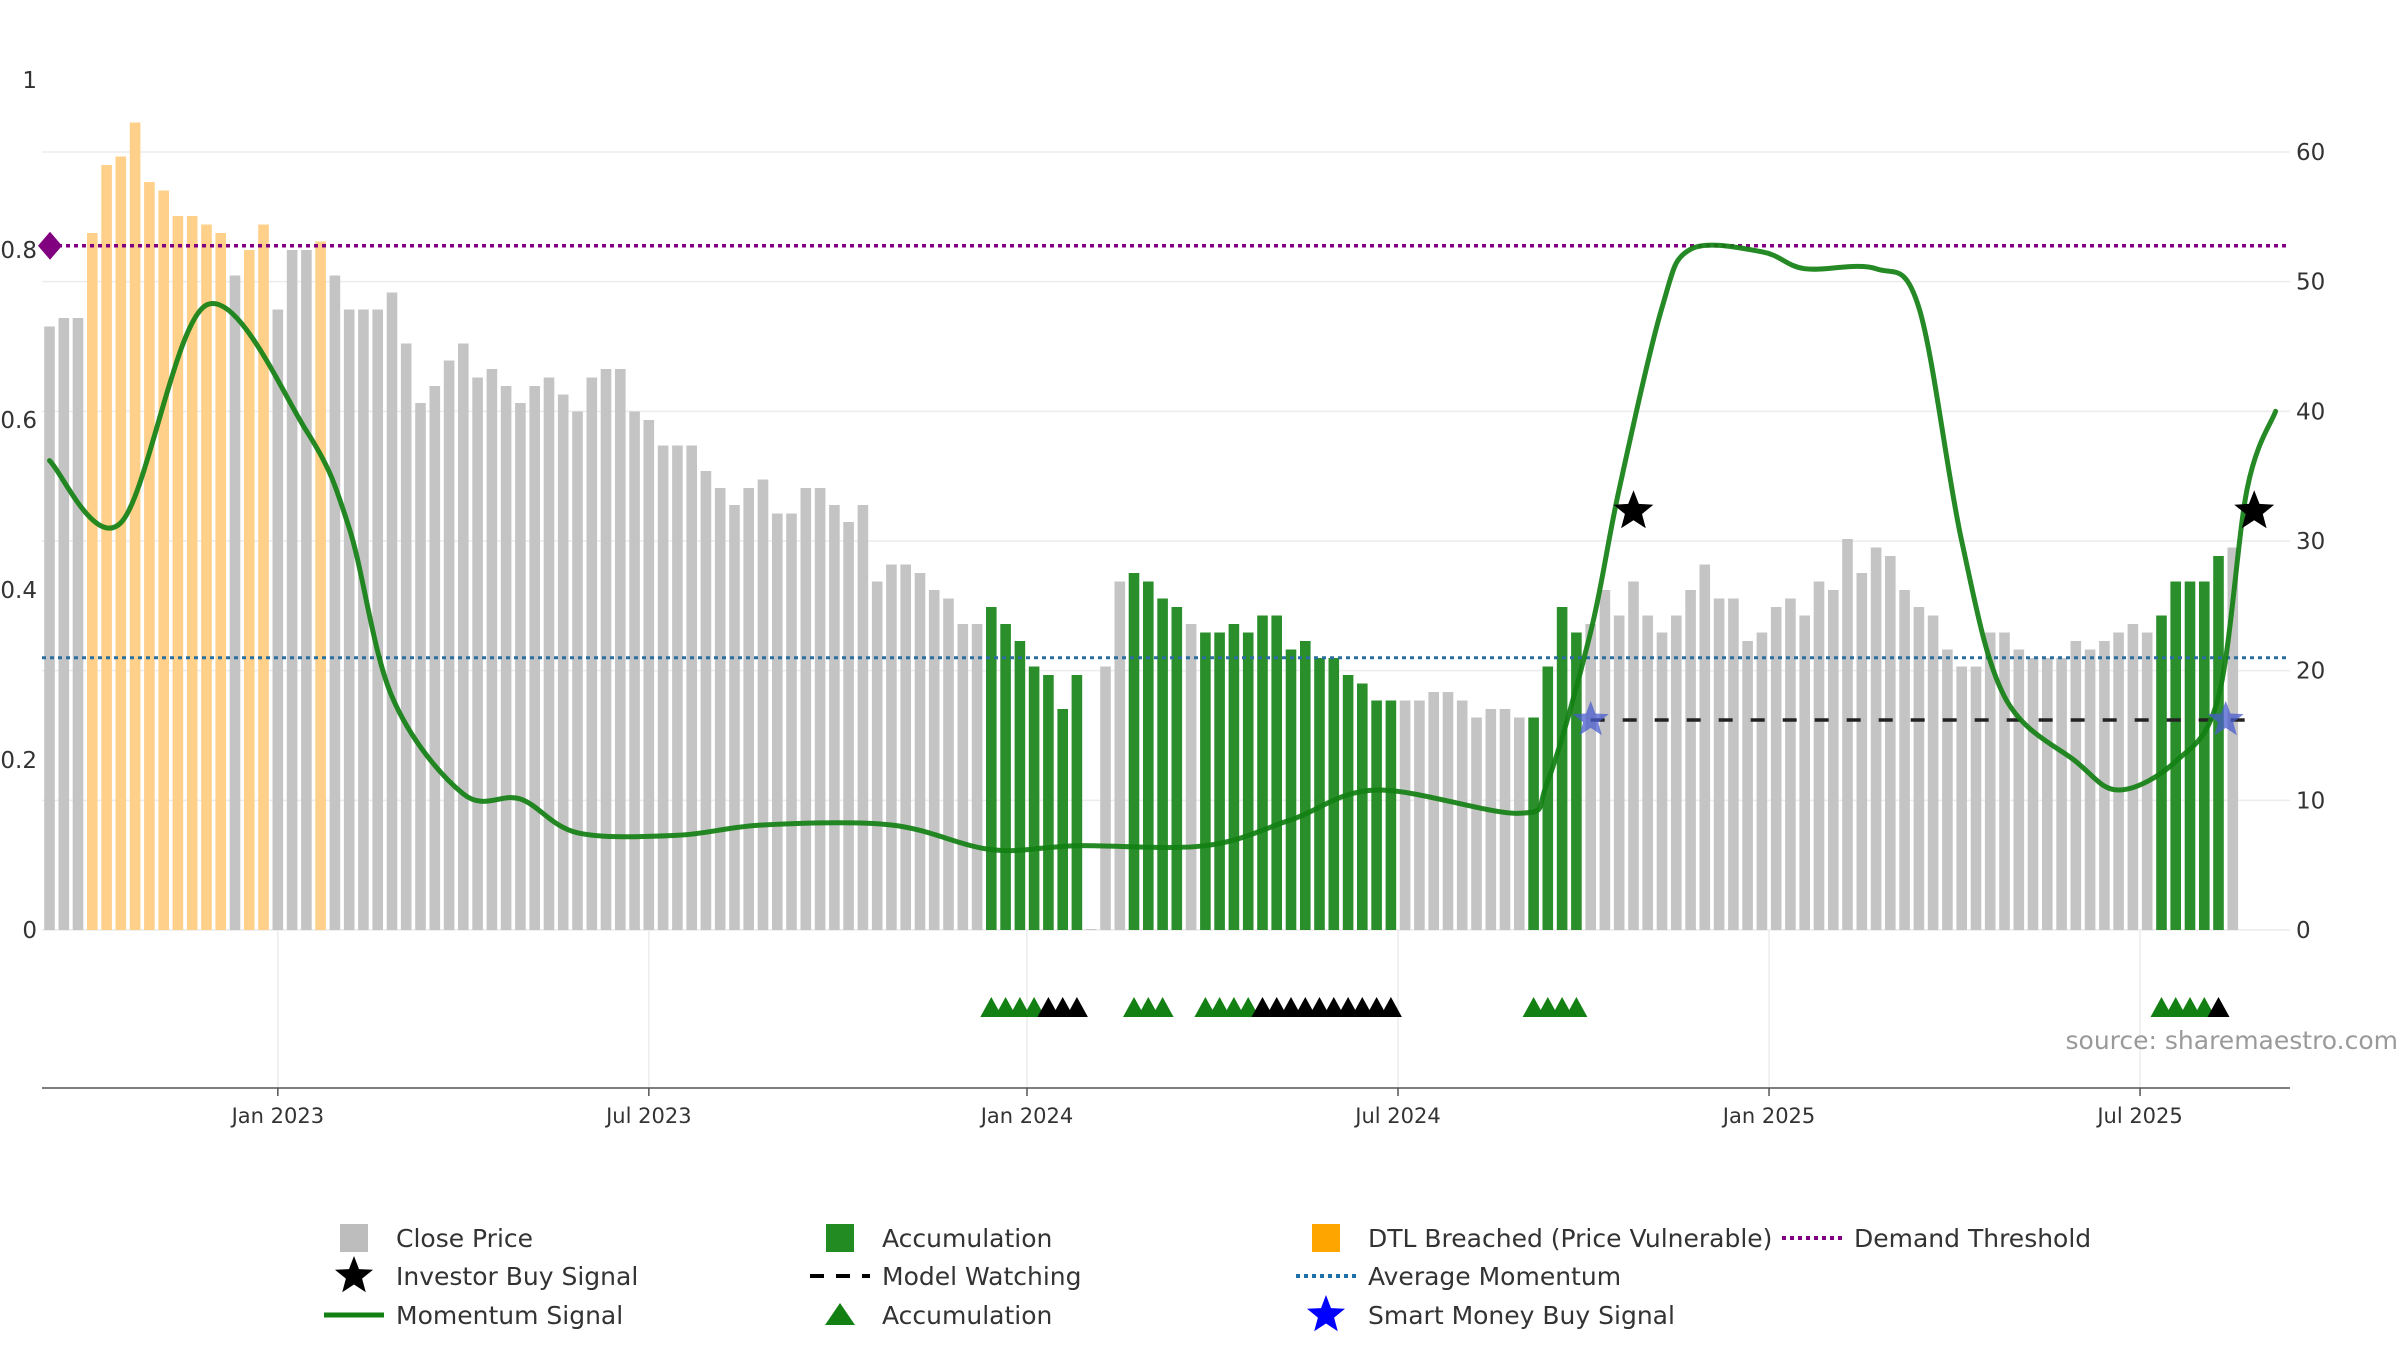  What do you see at coordinates (1590, 718) in the screenshot?
I see `smart-money-star-icon` at bounding box center [1590, 718].